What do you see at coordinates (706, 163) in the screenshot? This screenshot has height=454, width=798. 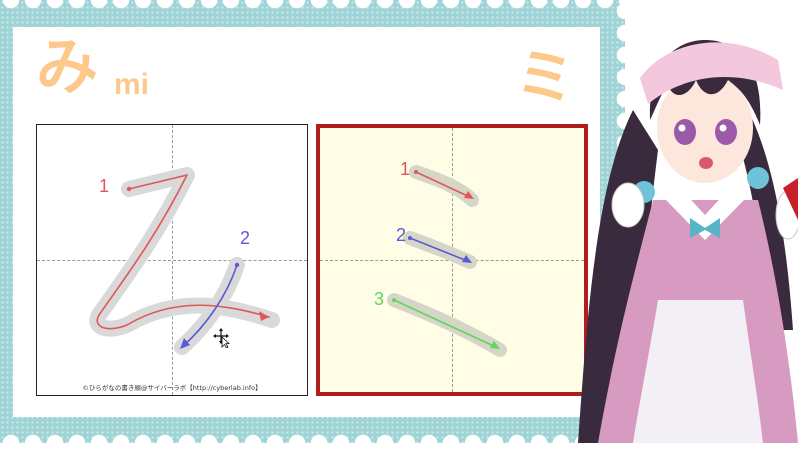 I see `mouth` at bounding box center [706, 163].